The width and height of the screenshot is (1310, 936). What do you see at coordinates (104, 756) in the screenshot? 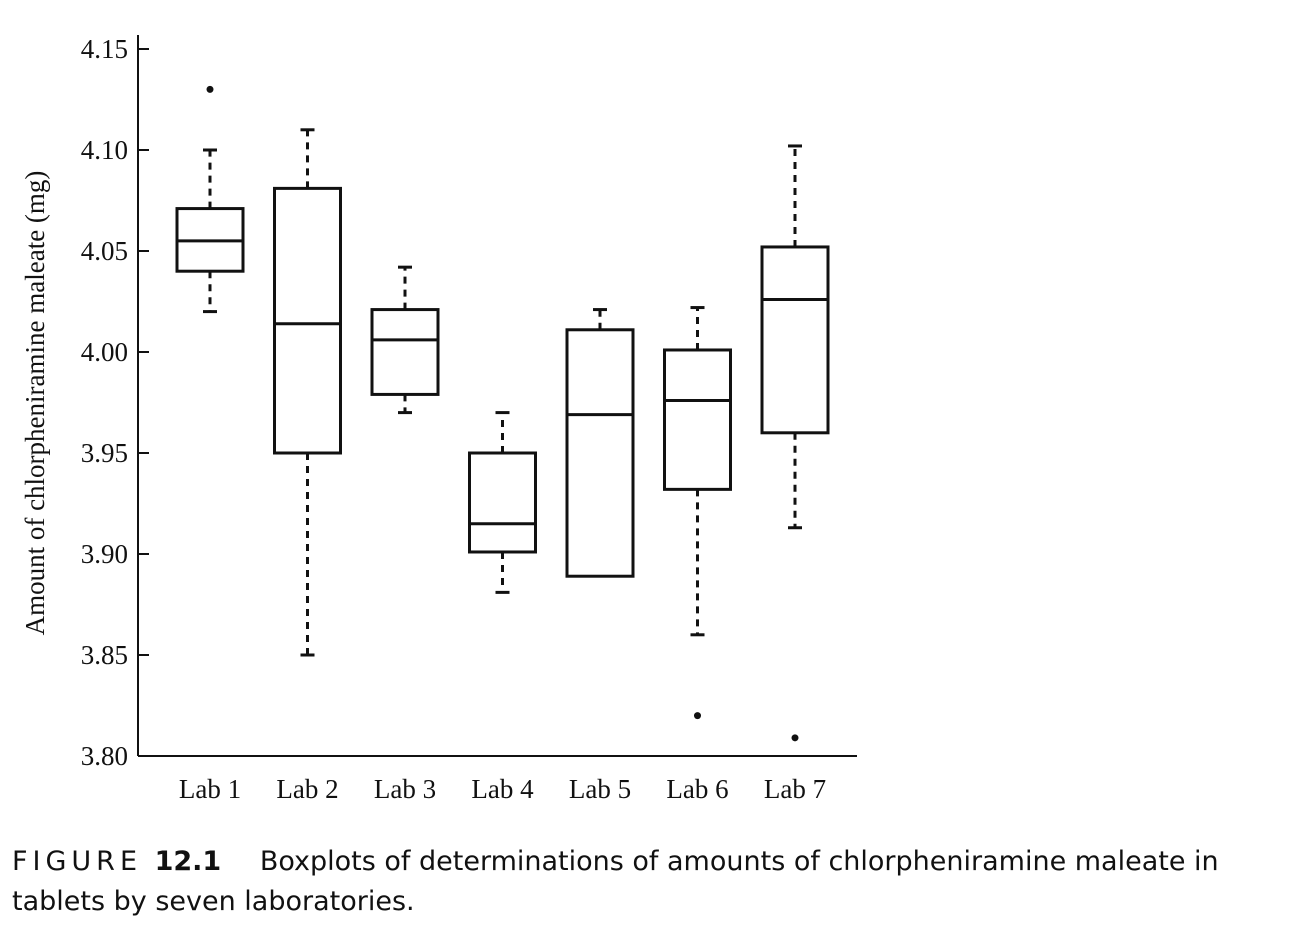
I see `y-tick-label: 3.80` at bounding box center [104, 756].